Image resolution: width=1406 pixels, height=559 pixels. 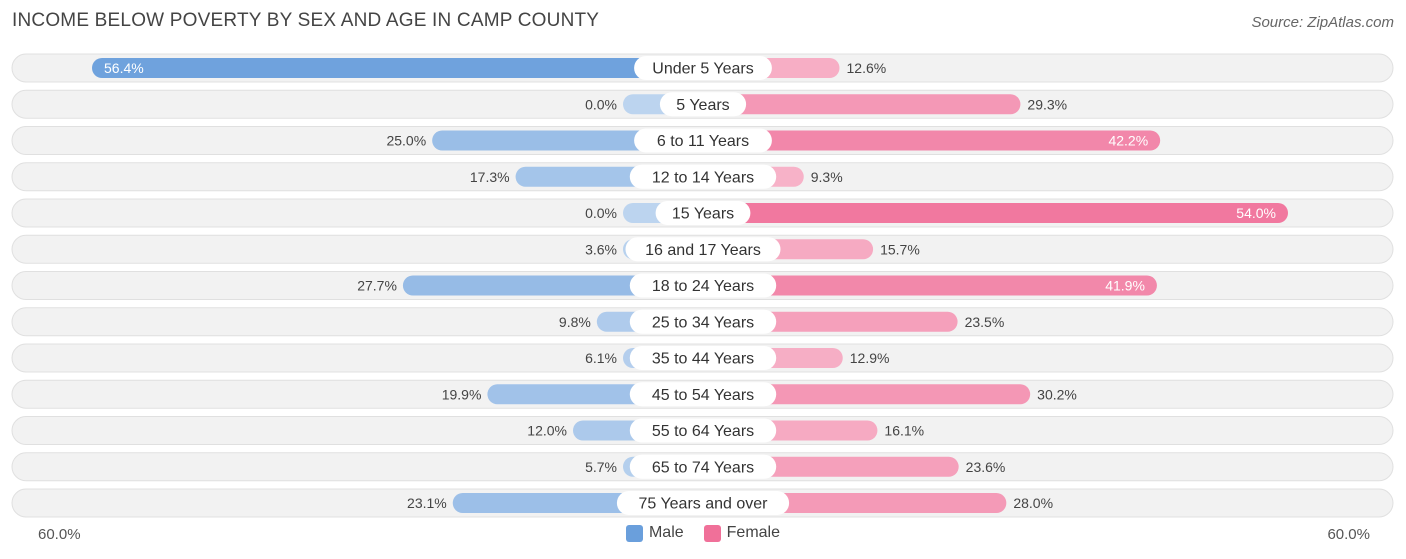 What do you see at coordinates (904, 431) in the screenshot?
I see `female-value-label: 16.1%` at bounding box center [904, 431].